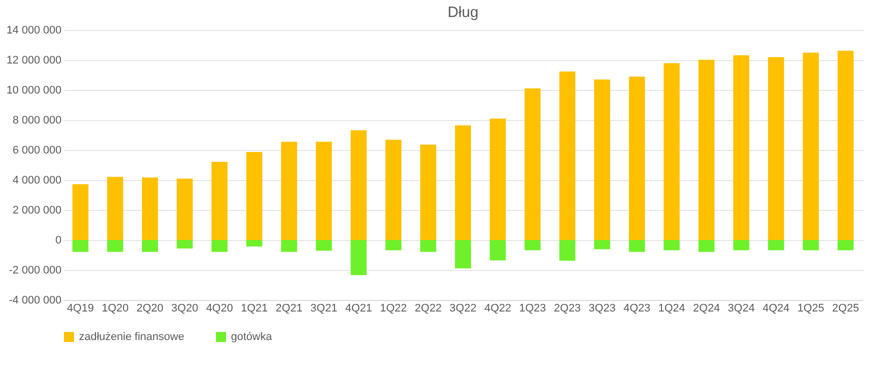  What do you see at coordinates (254, 308) in the screenshot?
I see `x-tick-label: 1Q21` at bounding box center [254, 308].